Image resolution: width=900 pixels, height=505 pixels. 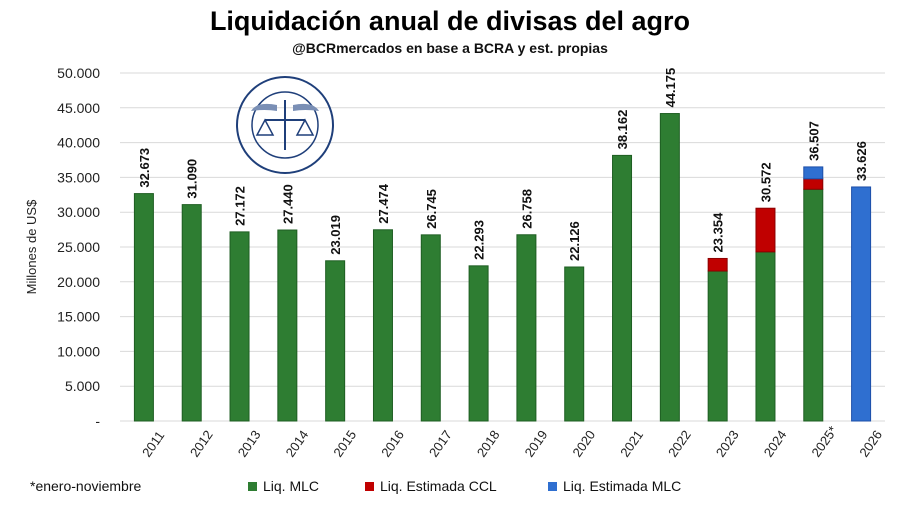 I want to click on y-tick-label: 50.000, so click(x=78, y=73).